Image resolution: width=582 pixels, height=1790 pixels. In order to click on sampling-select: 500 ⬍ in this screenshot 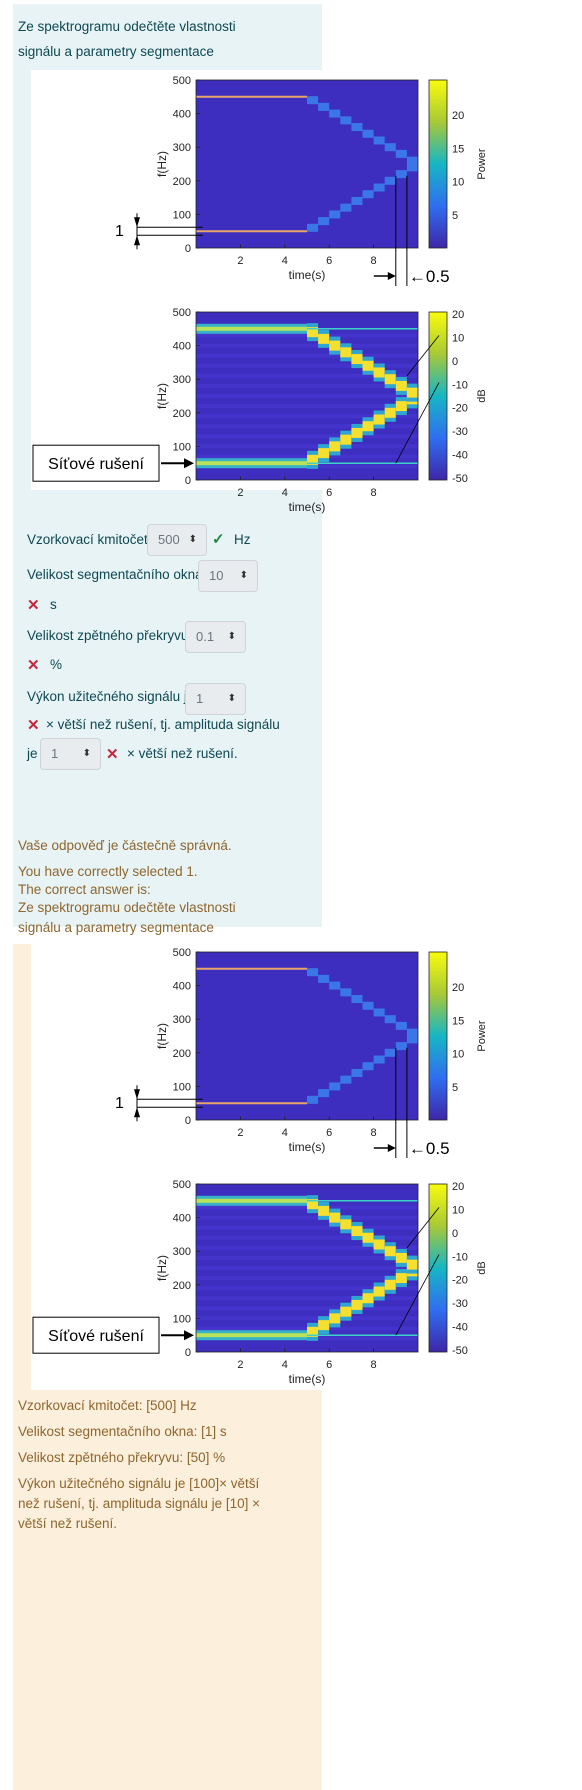, I will do `click(177, 540)`.